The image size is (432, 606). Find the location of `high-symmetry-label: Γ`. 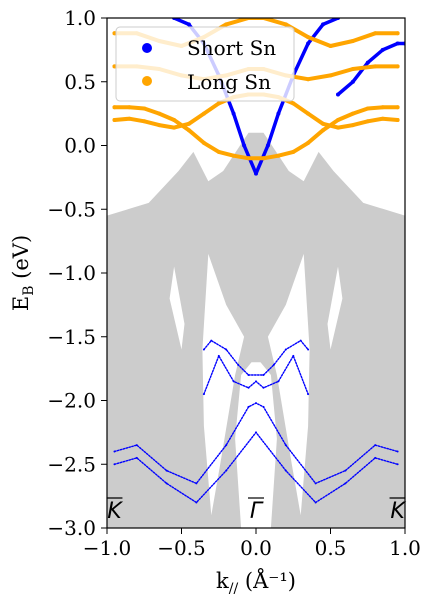

high-symmetry-label: Γ is located at coordinates (257, 511).